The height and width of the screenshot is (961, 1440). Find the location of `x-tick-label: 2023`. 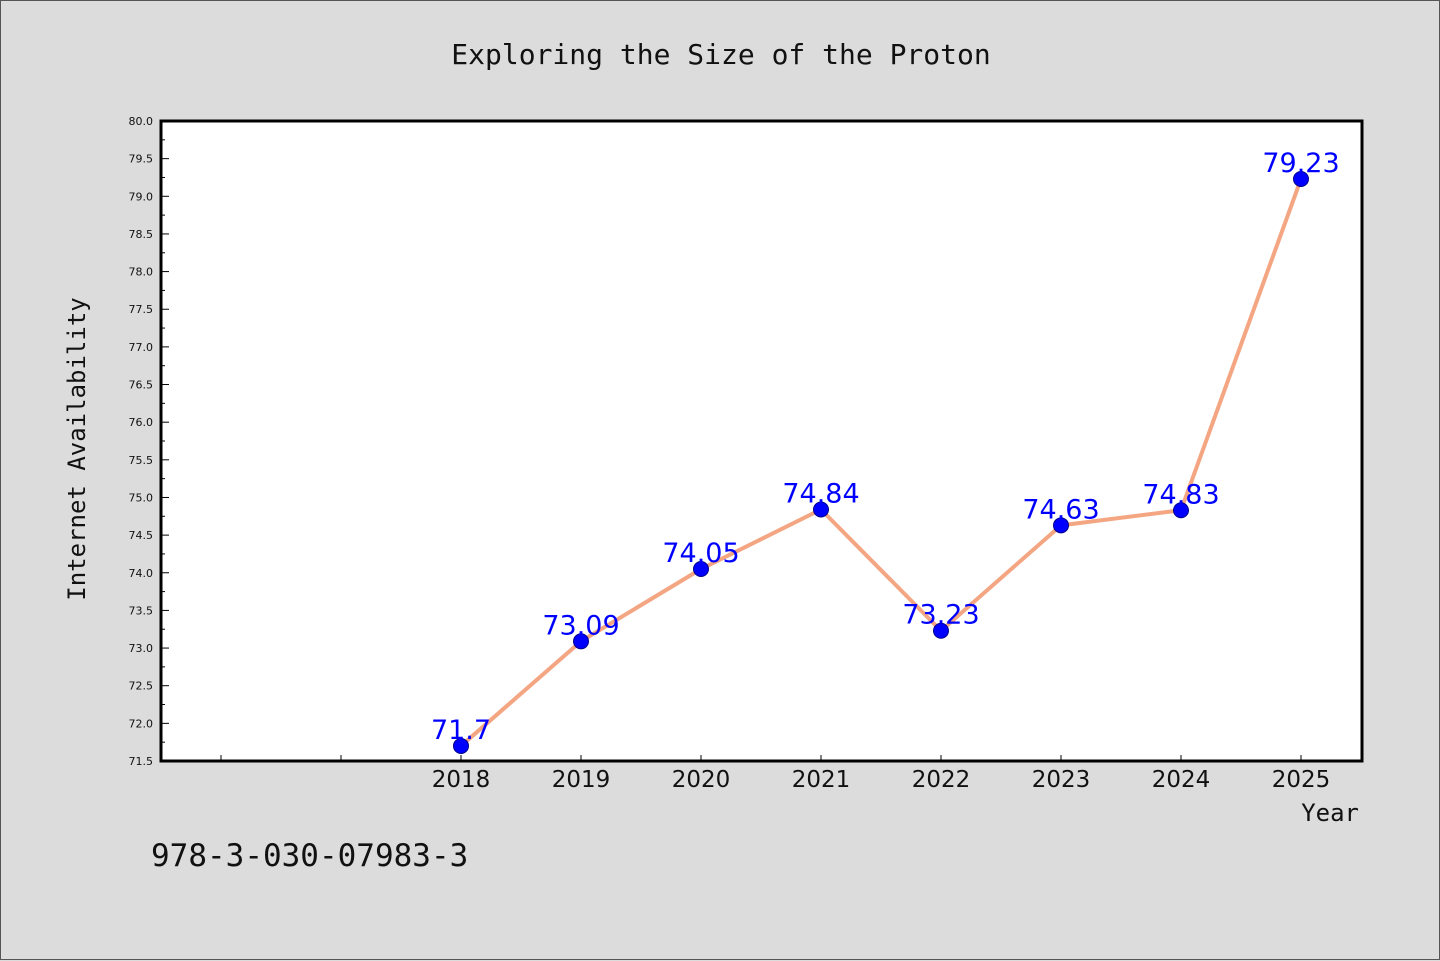

x-tick-label: 2023 is located at coordinates (1061, 780).